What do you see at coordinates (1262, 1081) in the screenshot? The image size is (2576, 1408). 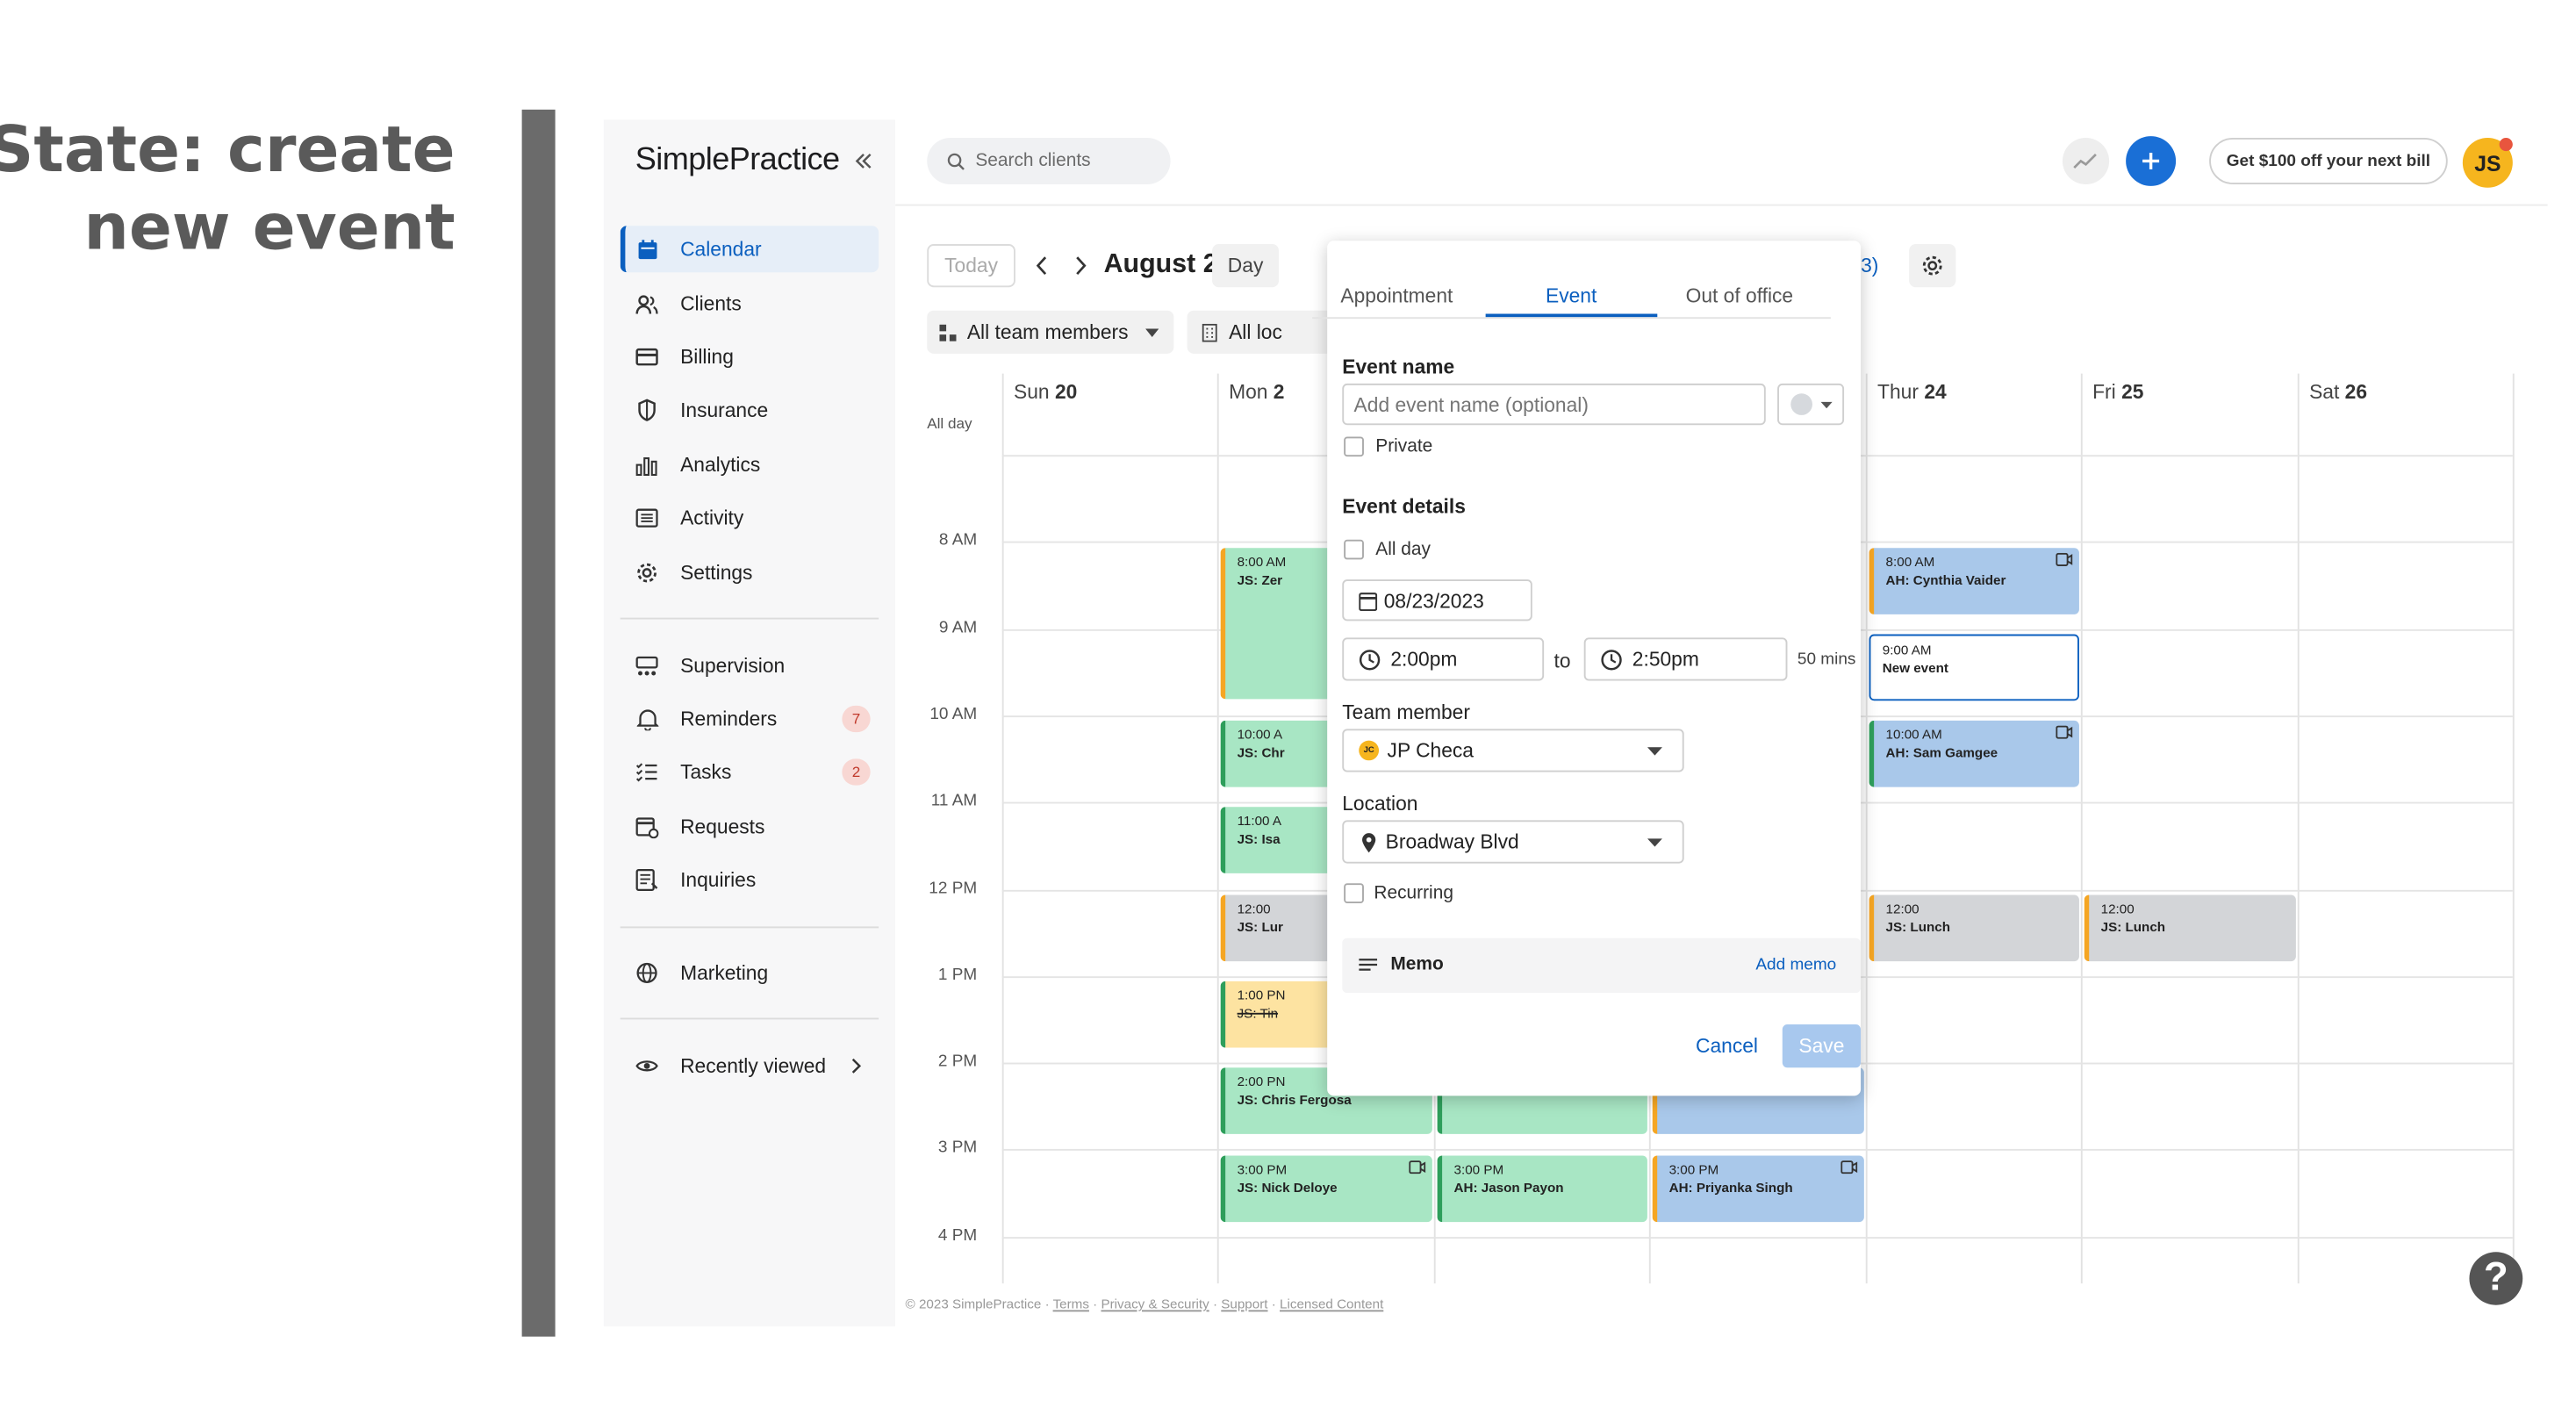 I see `event-time: 2:00 PN` at bounding box center [1262, 1081].